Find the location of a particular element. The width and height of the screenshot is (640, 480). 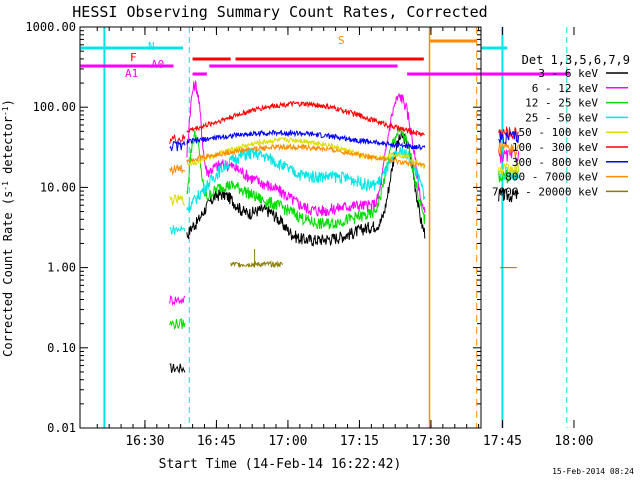

y-axis-label-mid: detector is located at coordinates (8, 148).